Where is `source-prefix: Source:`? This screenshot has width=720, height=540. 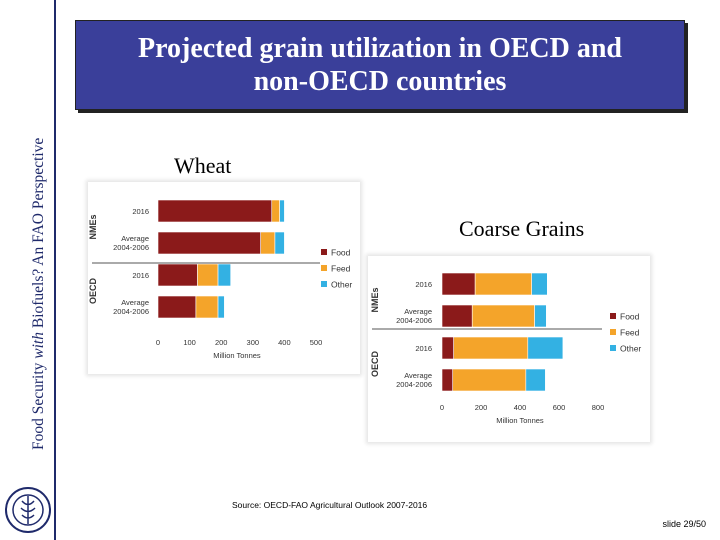
source-prefix: Source: is located at coordinates (248, 505).